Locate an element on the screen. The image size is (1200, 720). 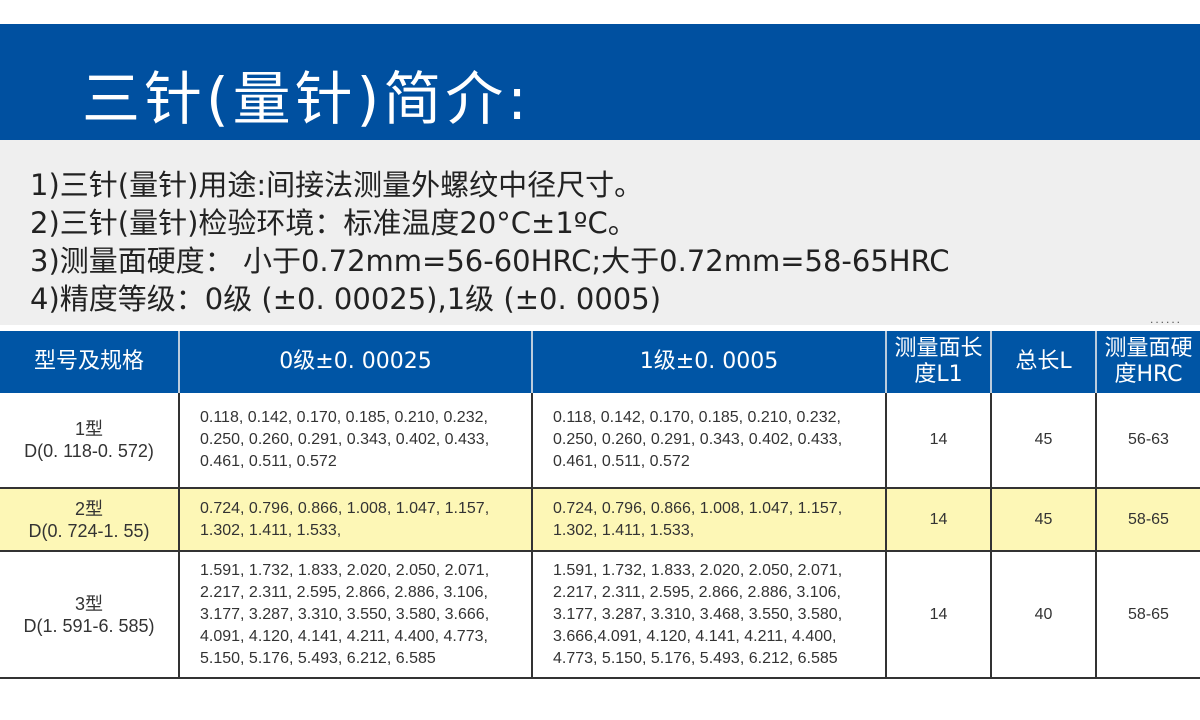
intro-item: 4)精度等级：0级 (±0. 00025),1级 (±0. 0005) is located at coordinates (346, 299).